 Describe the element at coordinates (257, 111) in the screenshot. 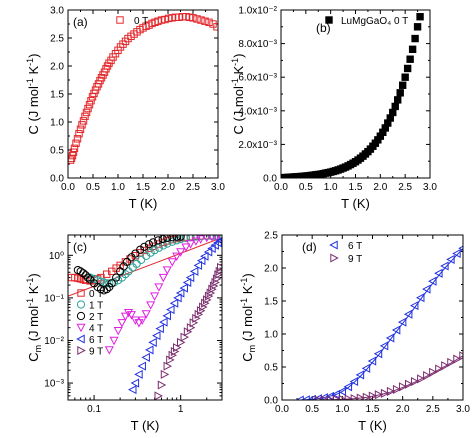

I see `panel-b-ytick-label: 4.0x10⁻³` at that location.